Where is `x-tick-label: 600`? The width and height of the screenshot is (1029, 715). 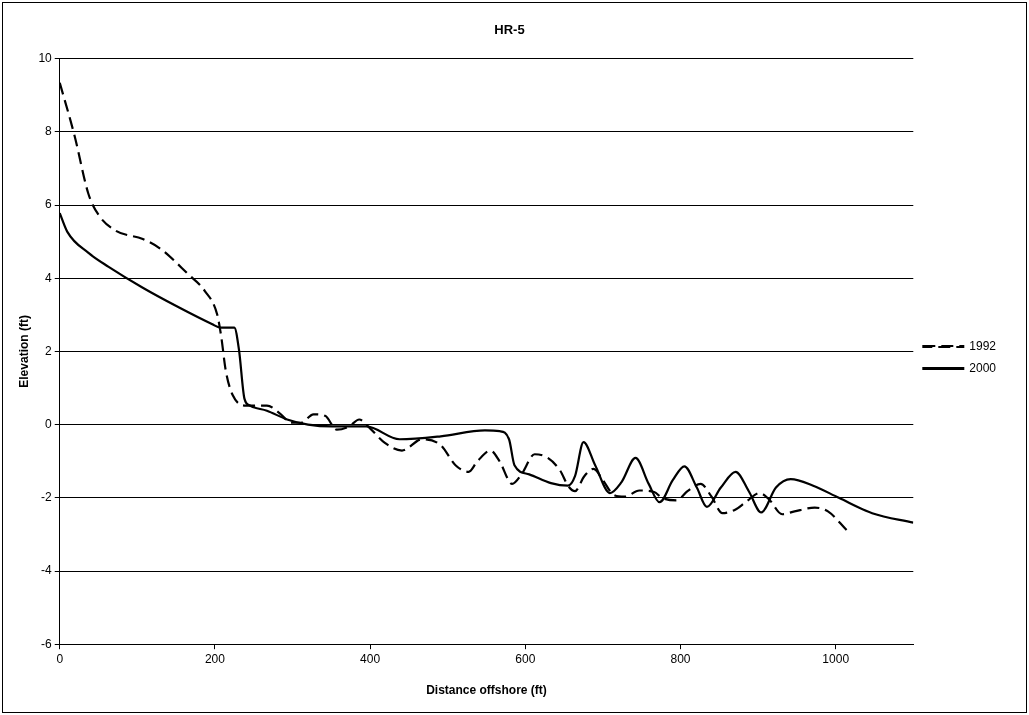
x-tick-label: 600 is located at coordinates (525, 658).